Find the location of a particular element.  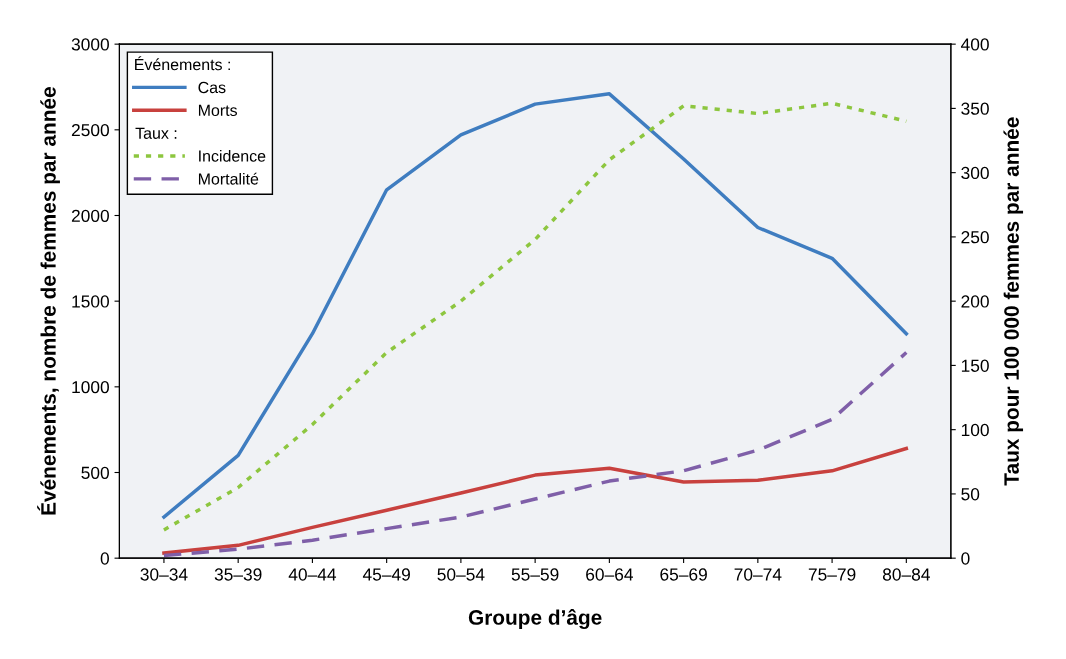

y2-tick-label: 0 is located at coordinates (965, 558).